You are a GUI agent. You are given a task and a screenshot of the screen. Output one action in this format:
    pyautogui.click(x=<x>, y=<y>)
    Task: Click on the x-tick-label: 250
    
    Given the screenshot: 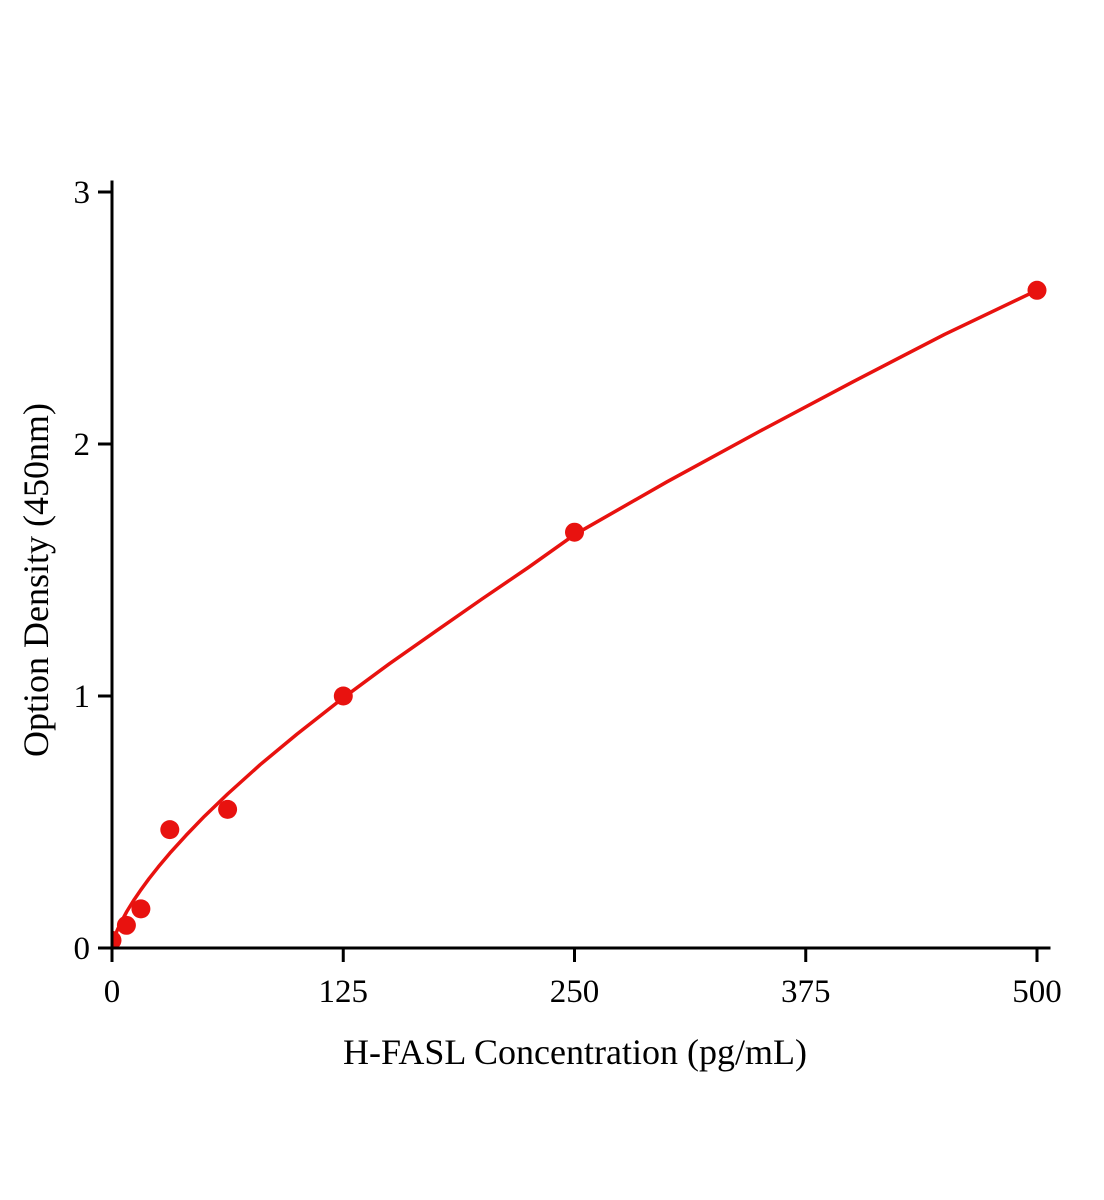 What is the action you would take?
    pyautogui.click(x=575, y=992)
    